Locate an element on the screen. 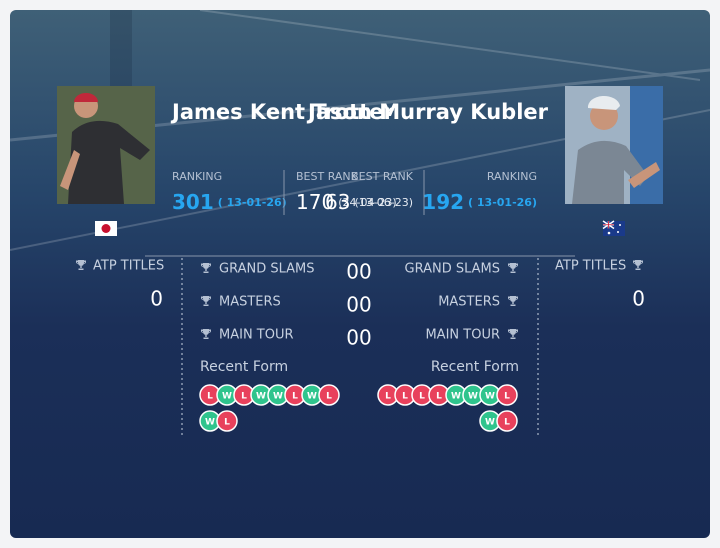 The image size is (720, 548). best-rank: 63 (13-06-23) is located at coordinates (369, 202).